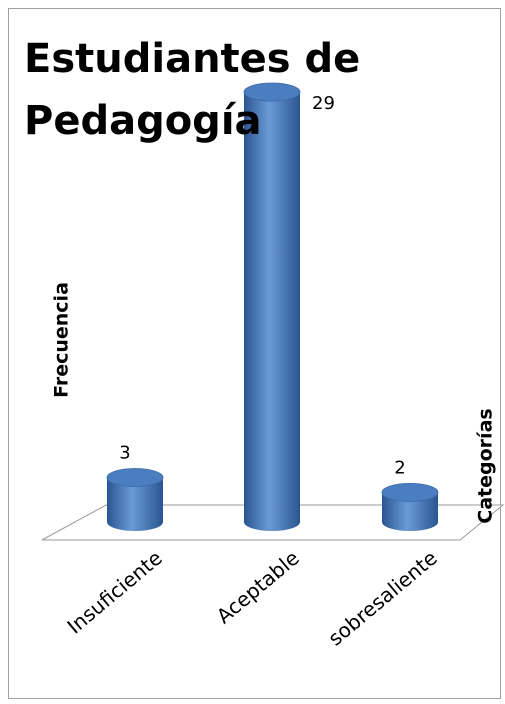  I want to click on data-label: 29, so click(323, 103).